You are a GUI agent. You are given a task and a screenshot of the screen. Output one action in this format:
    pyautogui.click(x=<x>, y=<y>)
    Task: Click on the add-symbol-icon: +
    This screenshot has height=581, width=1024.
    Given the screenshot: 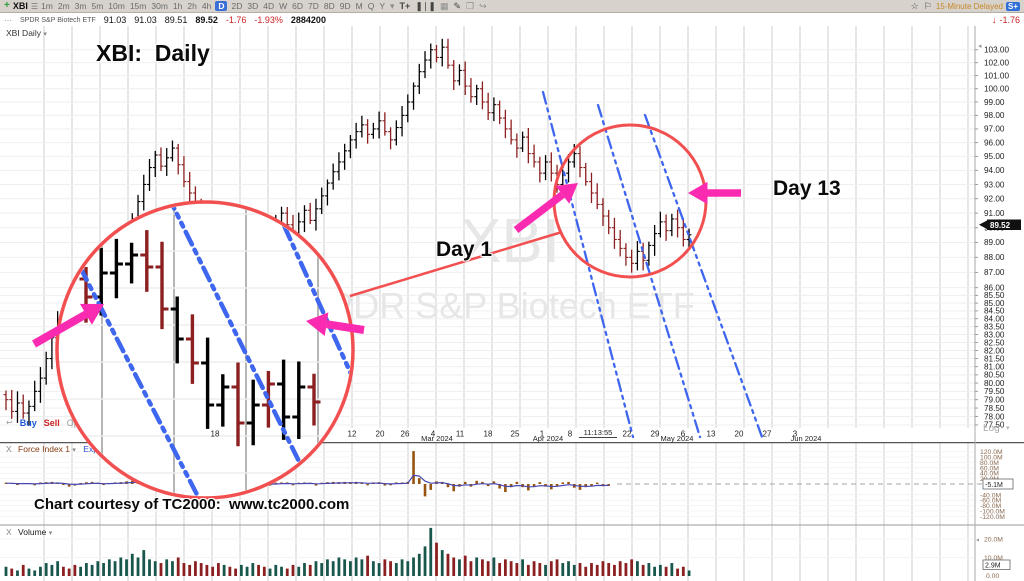 What is the action you would take?
    pyautogui.click(x=7, y=5)
    